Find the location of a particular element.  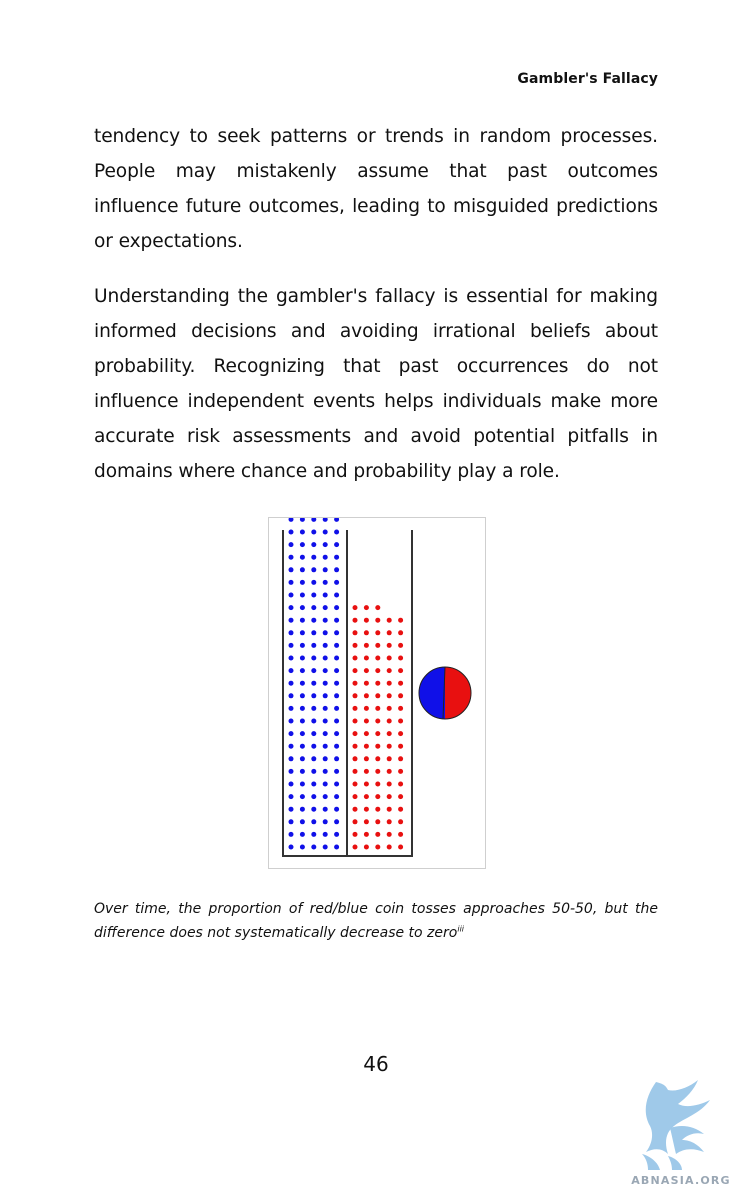

proportion-pie is located at coordinates (445, 693).